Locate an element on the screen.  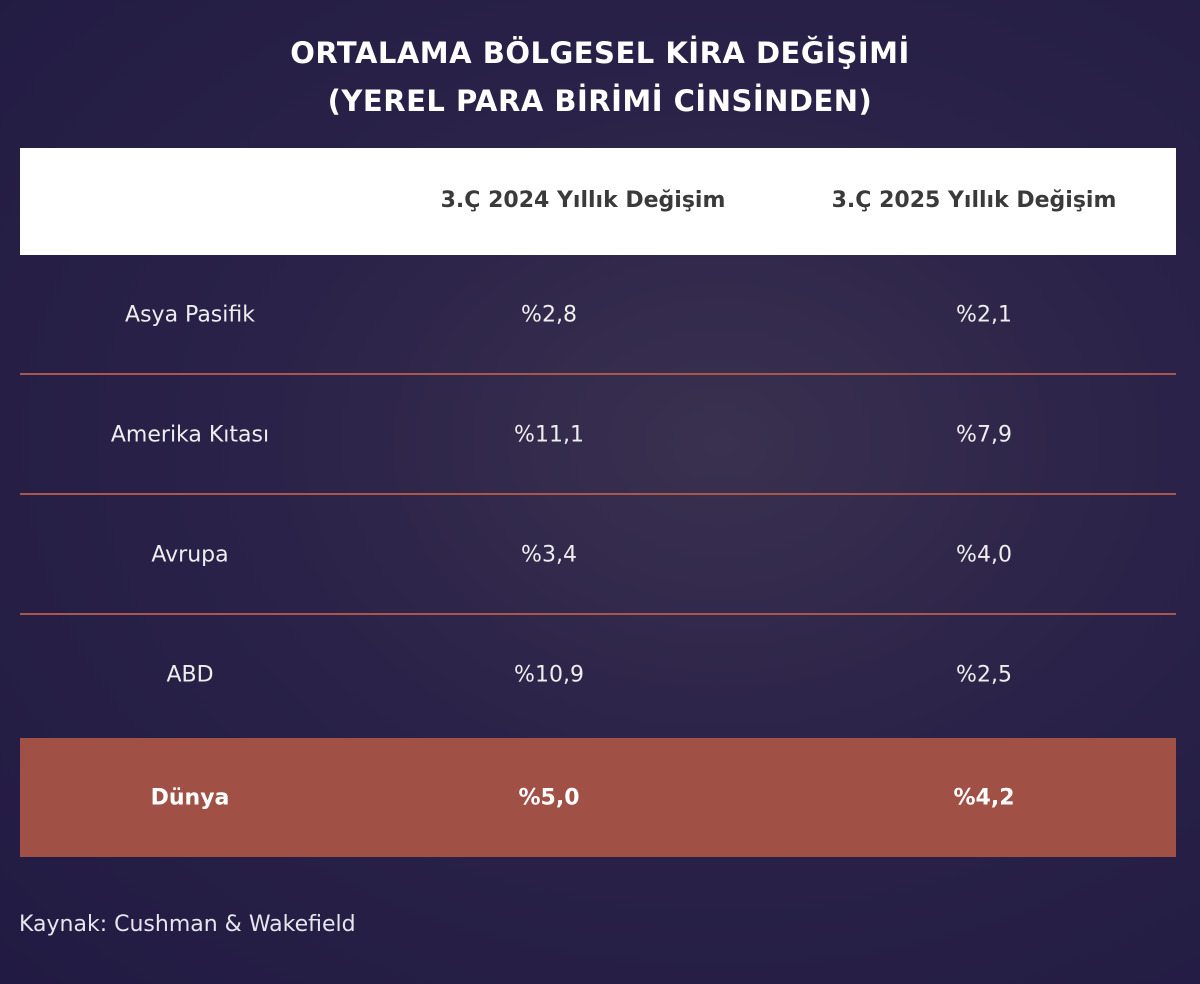
value-2025-cell: %4,2 is located at coordinates (984, 797).